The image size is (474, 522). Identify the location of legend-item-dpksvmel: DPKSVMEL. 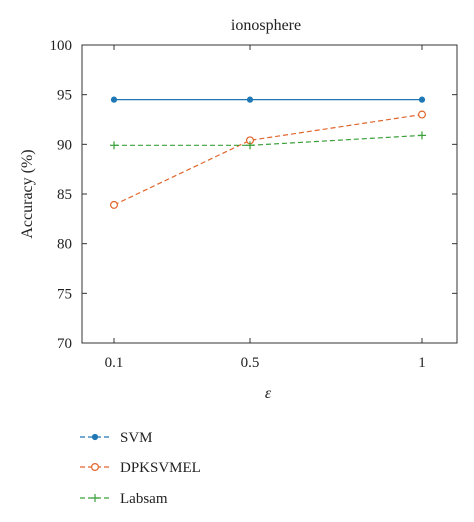
(140, 468).